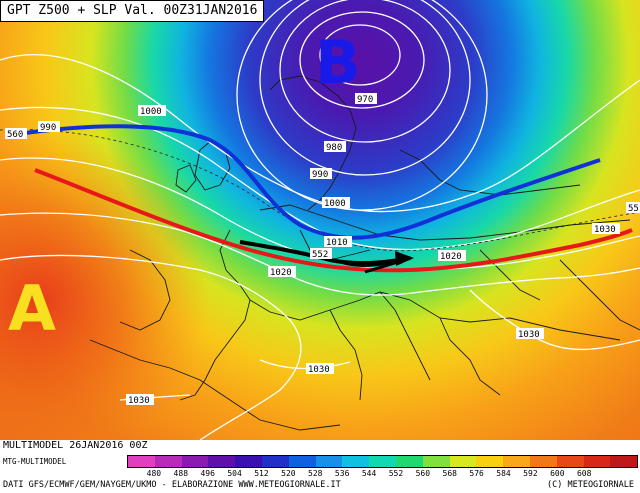 The width and height of the screenshot is (640, 493). I want to click on colorbar-tick-label: 584, so click(503, 473).